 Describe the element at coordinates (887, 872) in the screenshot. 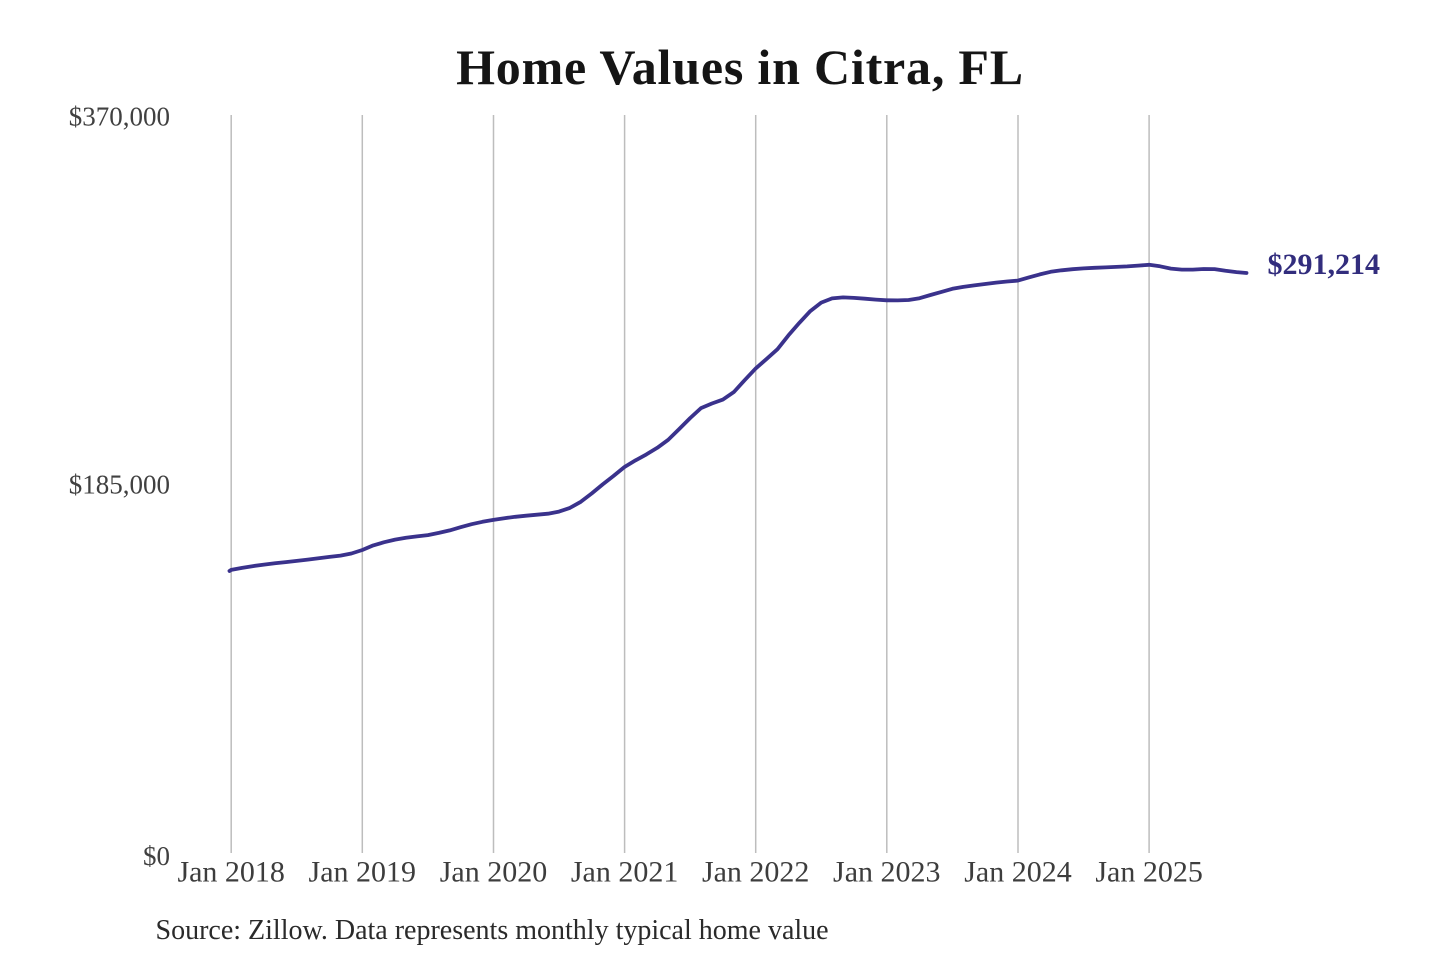

I see `svg-text: Jan 2023` at that location.